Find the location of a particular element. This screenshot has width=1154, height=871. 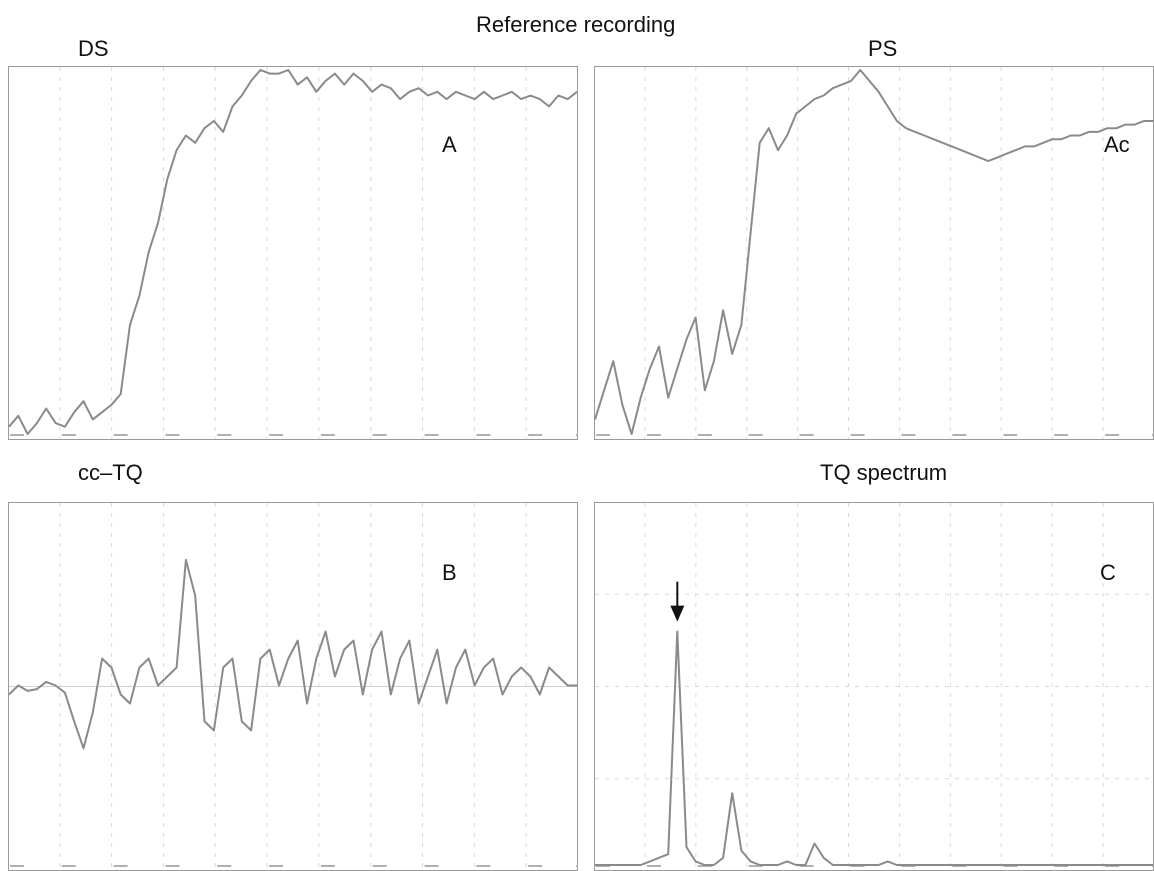

peak-arrow-icon is located at coordinates (677, 601).